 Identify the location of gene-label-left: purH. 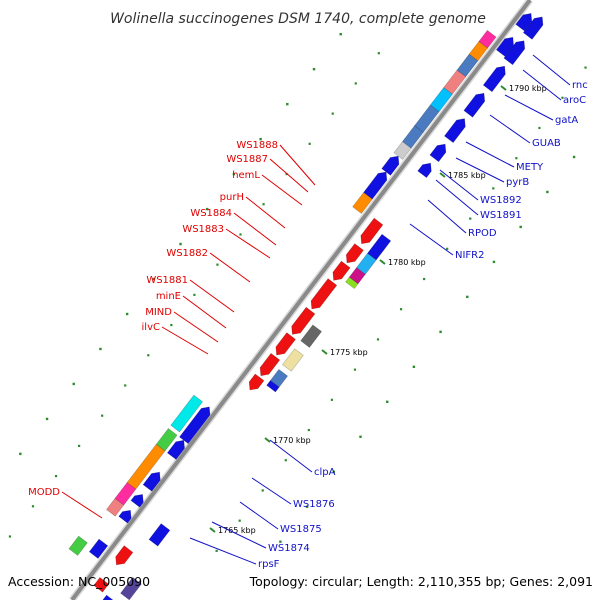
(232, 197).